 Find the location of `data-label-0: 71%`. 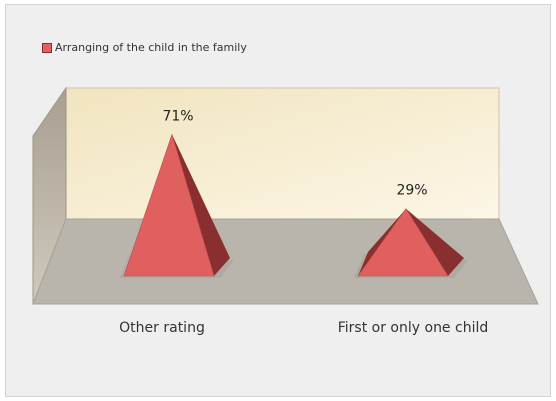

data-label-0: 71% is located at coordinates (177, 116).